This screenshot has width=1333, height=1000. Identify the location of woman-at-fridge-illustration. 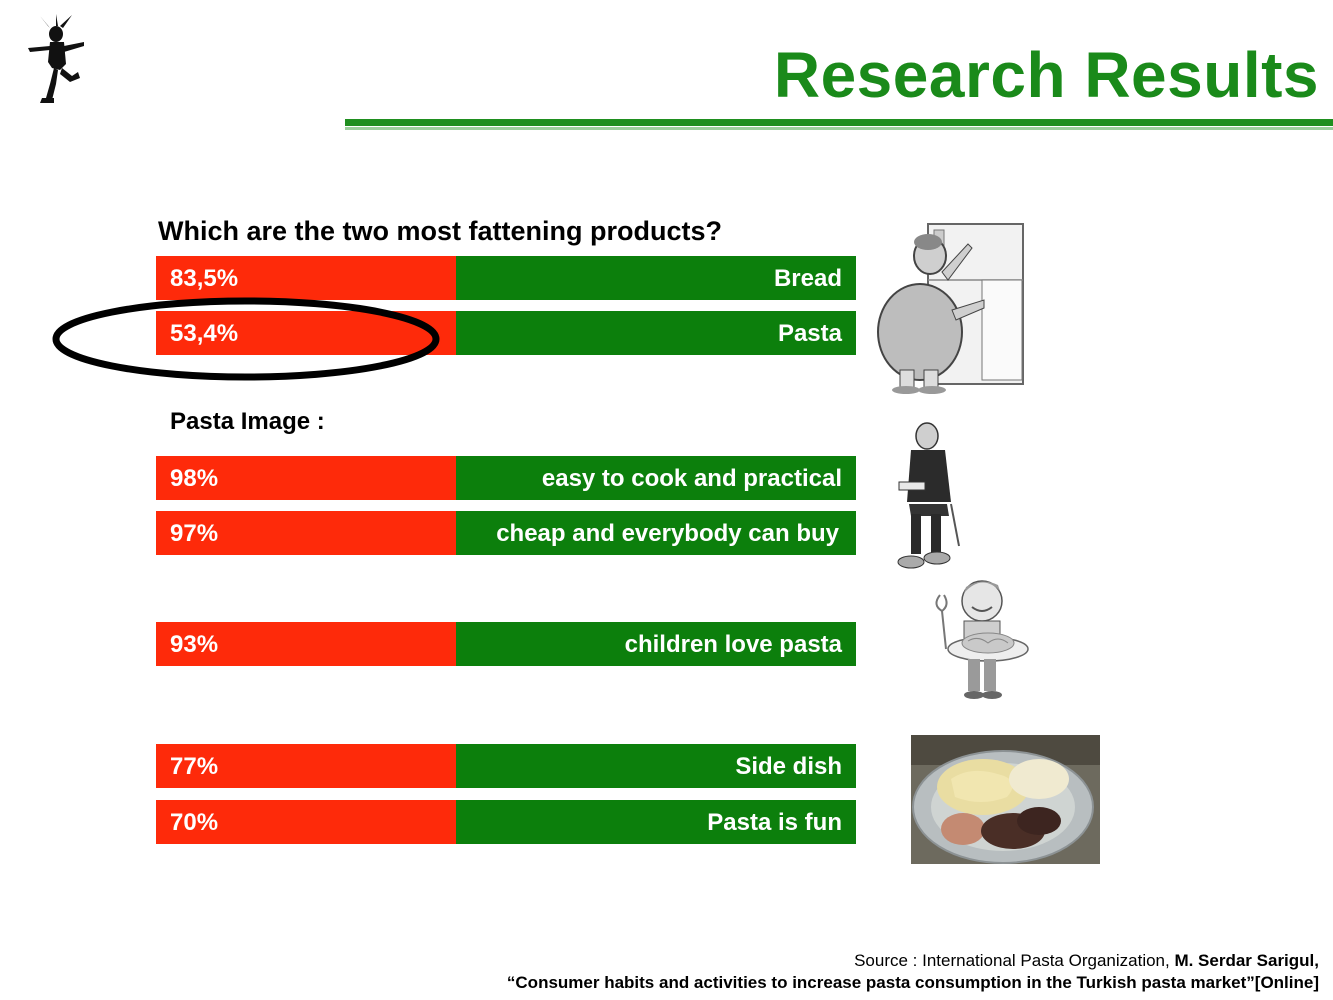
(950, 308).